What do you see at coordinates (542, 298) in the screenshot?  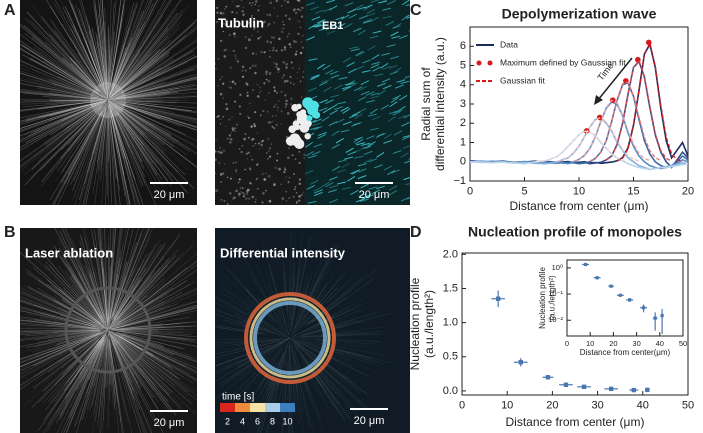 I see `y-axis-label: Nucleation profile` at bounding box center [542, 298].